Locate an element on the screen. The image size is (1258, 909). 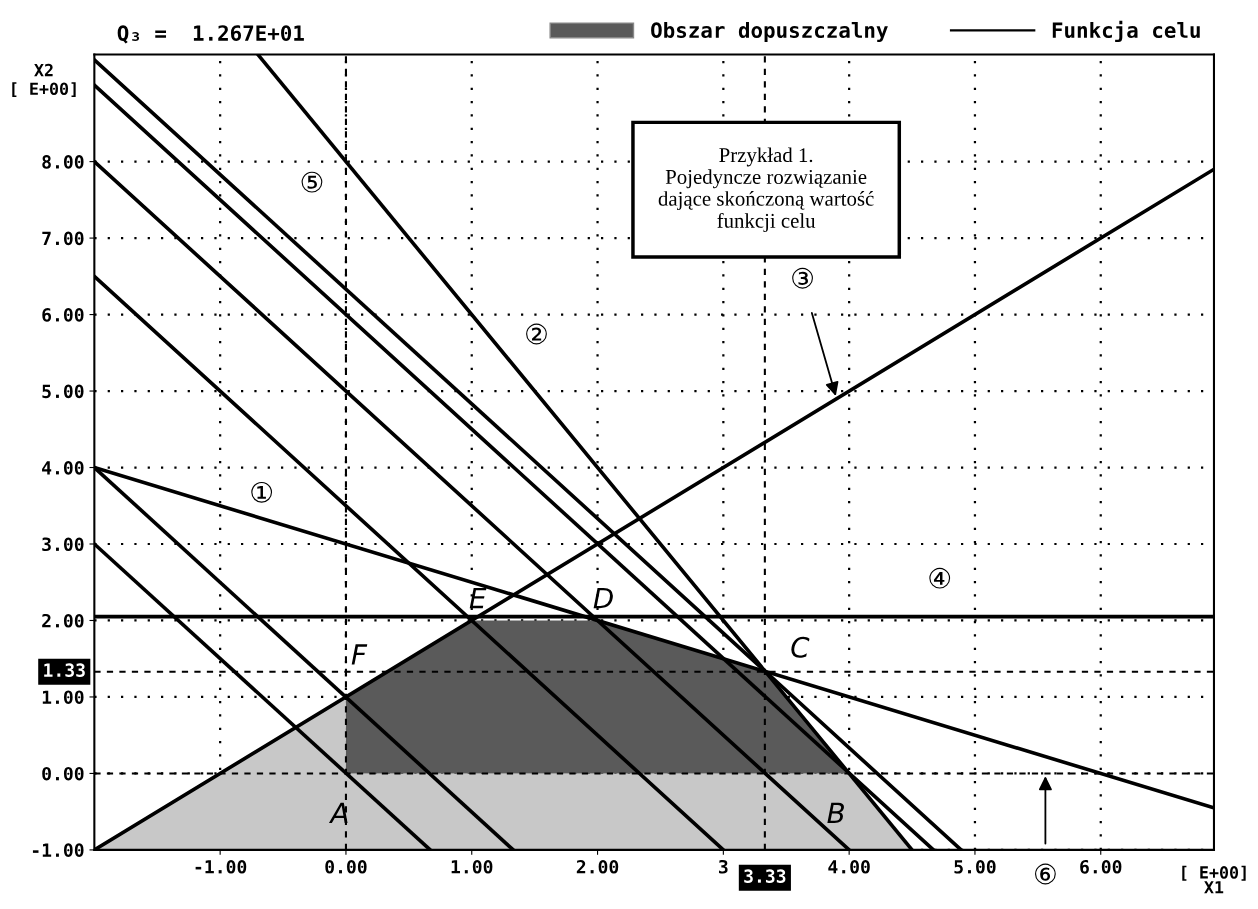
x-axis-title: [ E+00] X1 is located at coordinates (1214, 879).